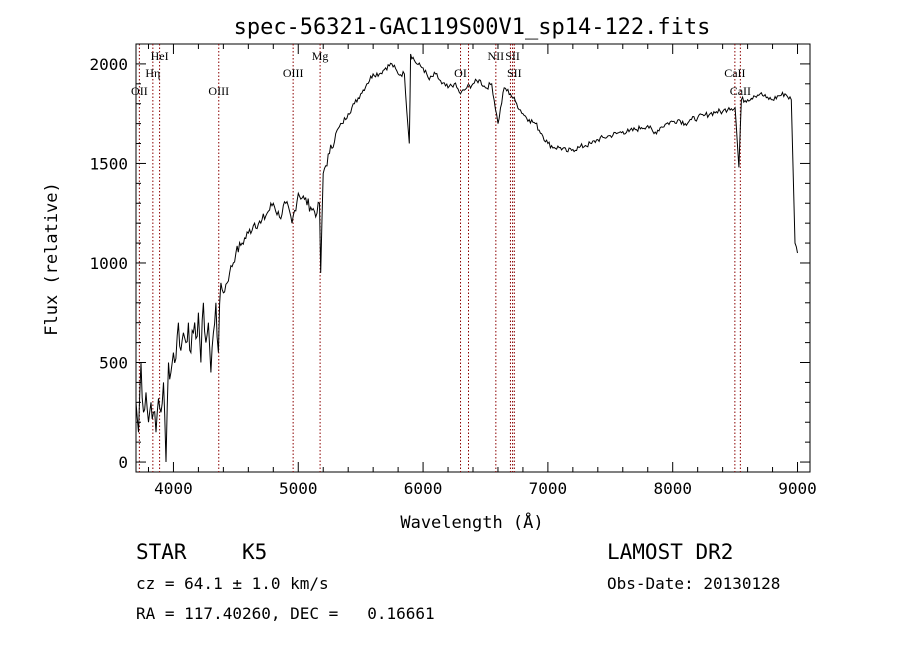  I want to click on observation-date: Obs-Date: 20130128, so click(694, 583).